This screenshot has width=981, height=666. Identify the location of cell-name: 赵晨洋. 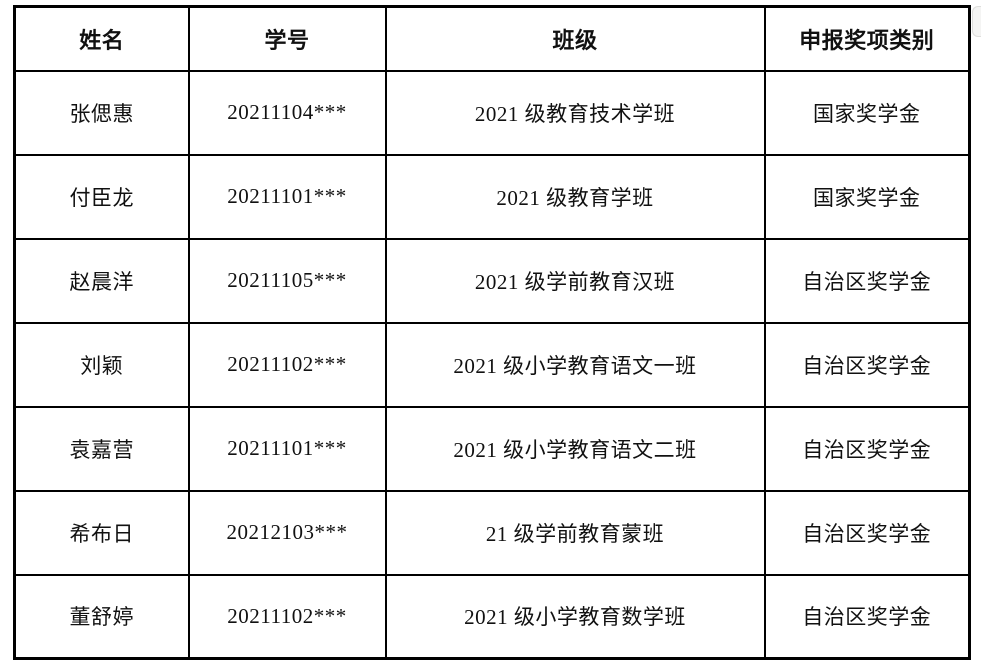
(101, 280).